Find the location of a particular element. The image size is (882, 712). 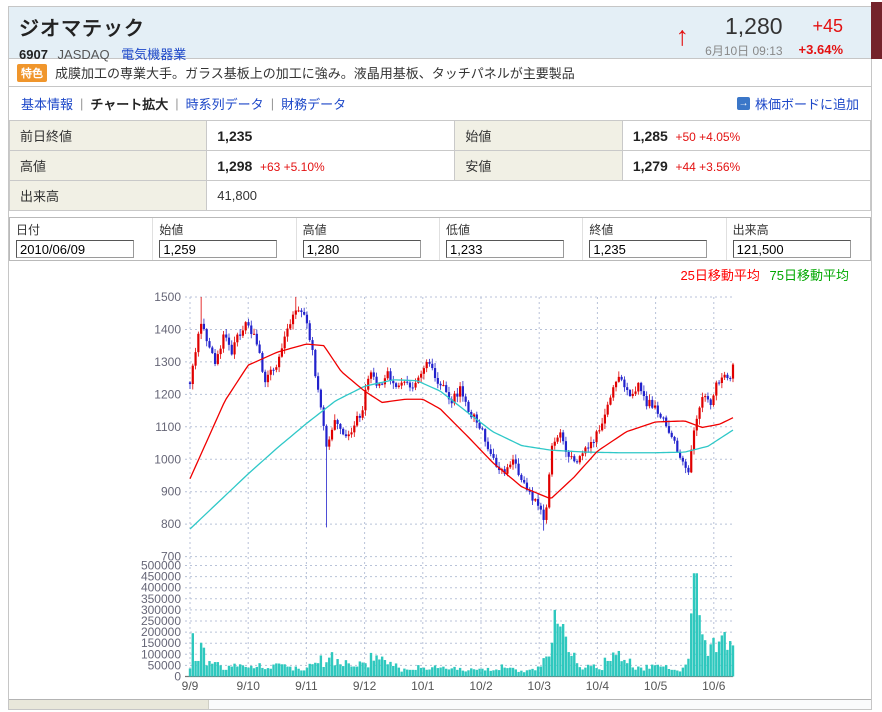

open-number: 1,285 is located at coordinates (650, 135).